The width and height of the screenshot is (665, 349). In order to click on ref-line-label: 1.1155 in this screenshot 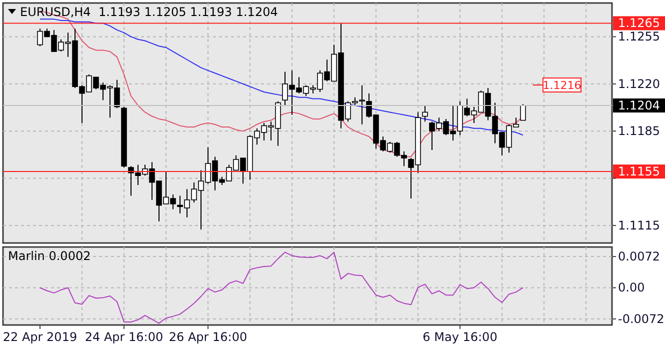, I will do `click(639, 171)`.